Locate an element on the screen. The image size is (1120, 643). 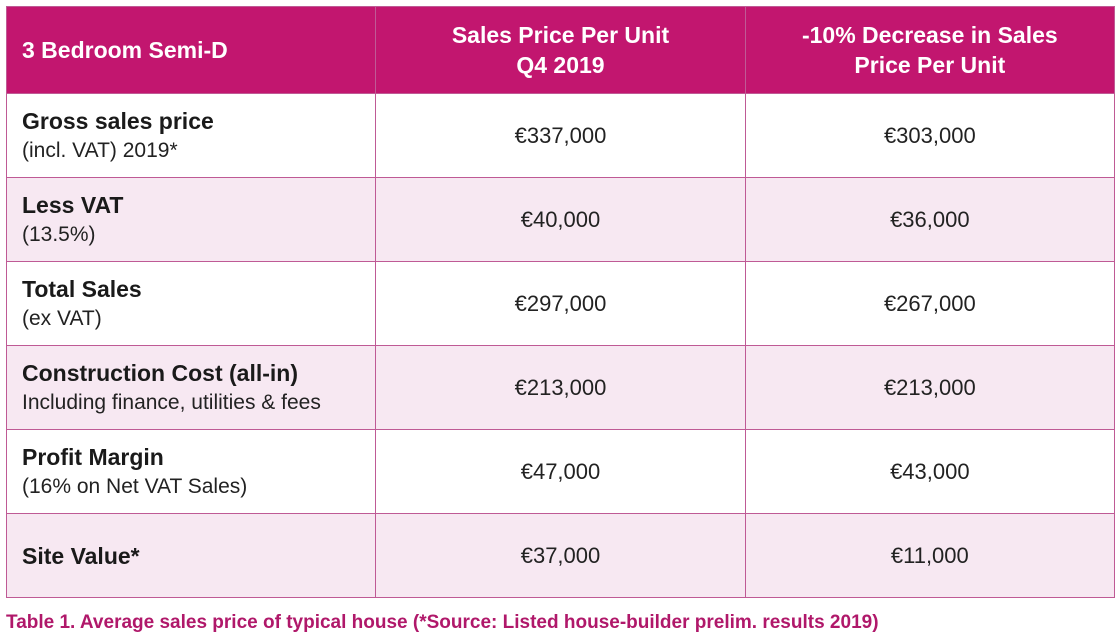
row-label-cell: Profit Margin (16% on Net VAT Sales) is located at coordinates (191, 471).